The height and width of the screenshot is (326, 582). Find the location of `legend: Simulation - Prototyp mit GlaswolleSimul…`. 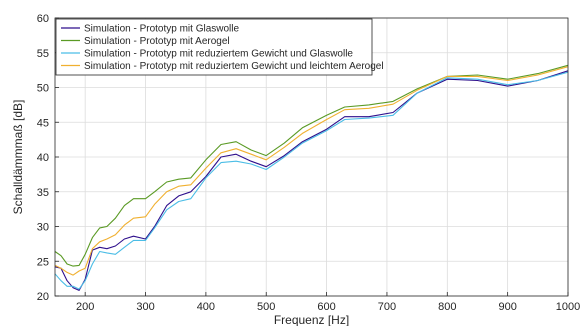

legend: Simulation - Prototyp mit GlaswolleSimul… is located at coordinates (219, 47).